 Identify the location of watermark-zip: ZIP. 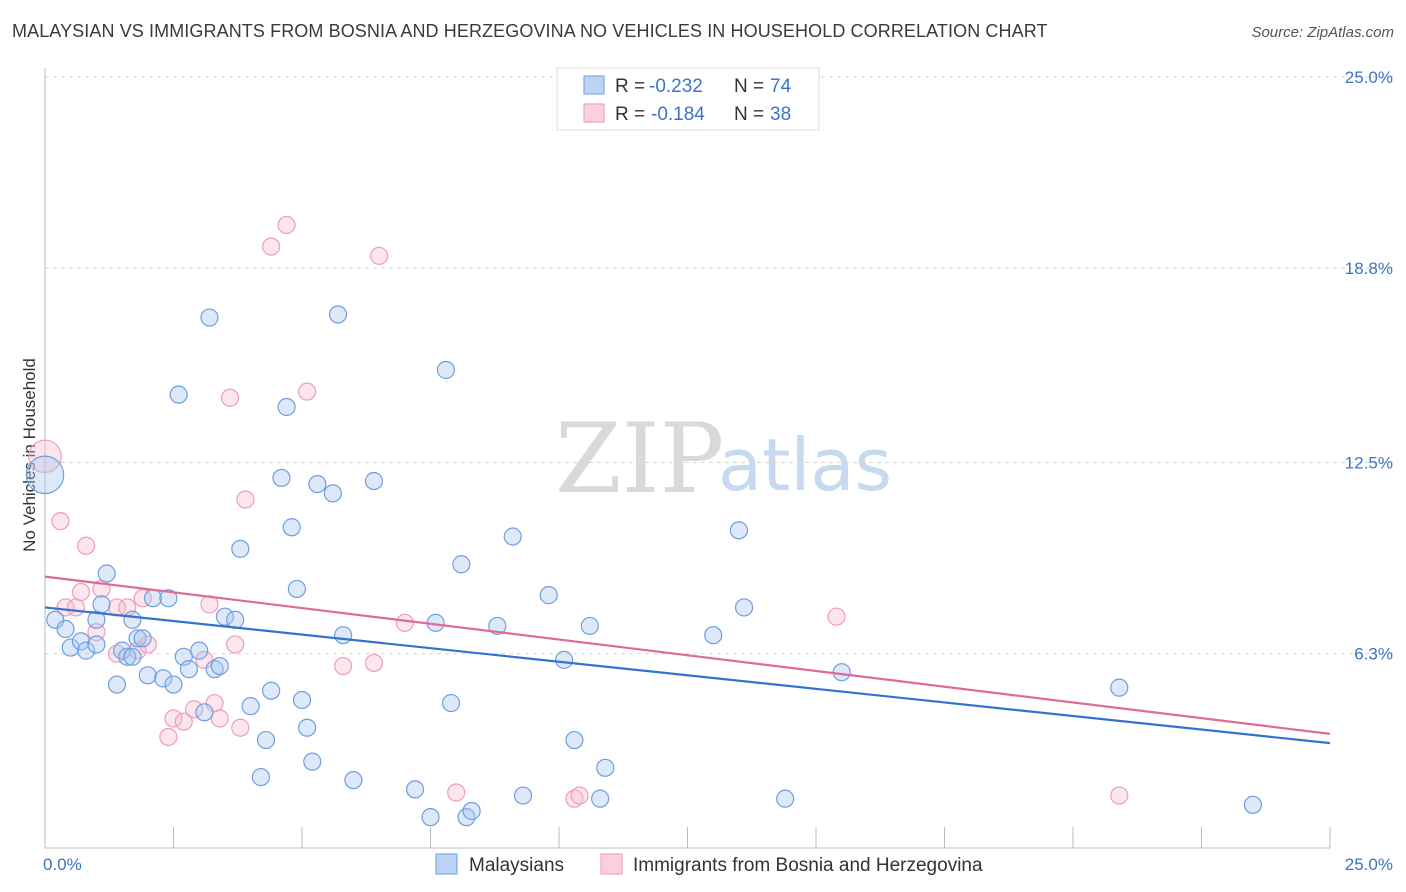
(639, 459).